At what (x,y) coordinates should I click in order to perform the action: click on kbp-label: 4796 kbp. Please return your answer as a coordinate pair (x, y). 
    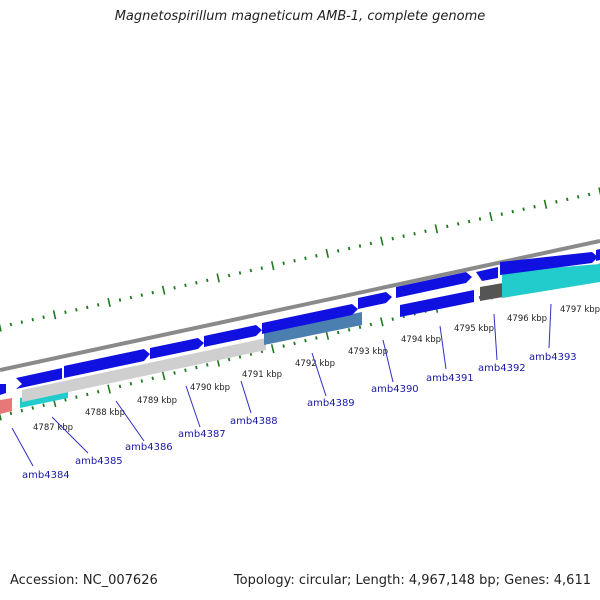
    Looking at the image, I should click on (527, 319).